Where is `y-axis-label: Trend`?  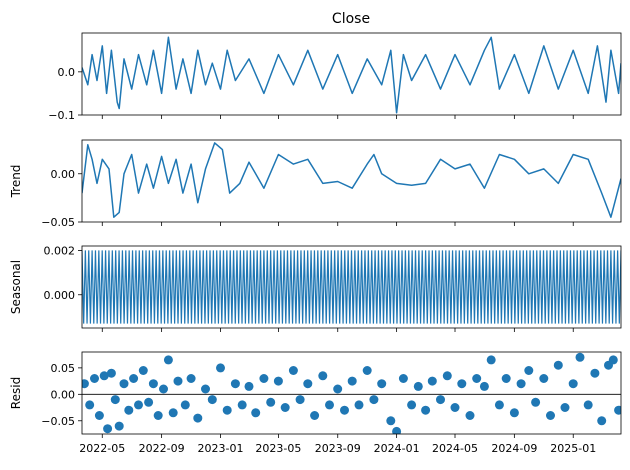
y-axis-label: Trend is located at coordinates (16, 182).